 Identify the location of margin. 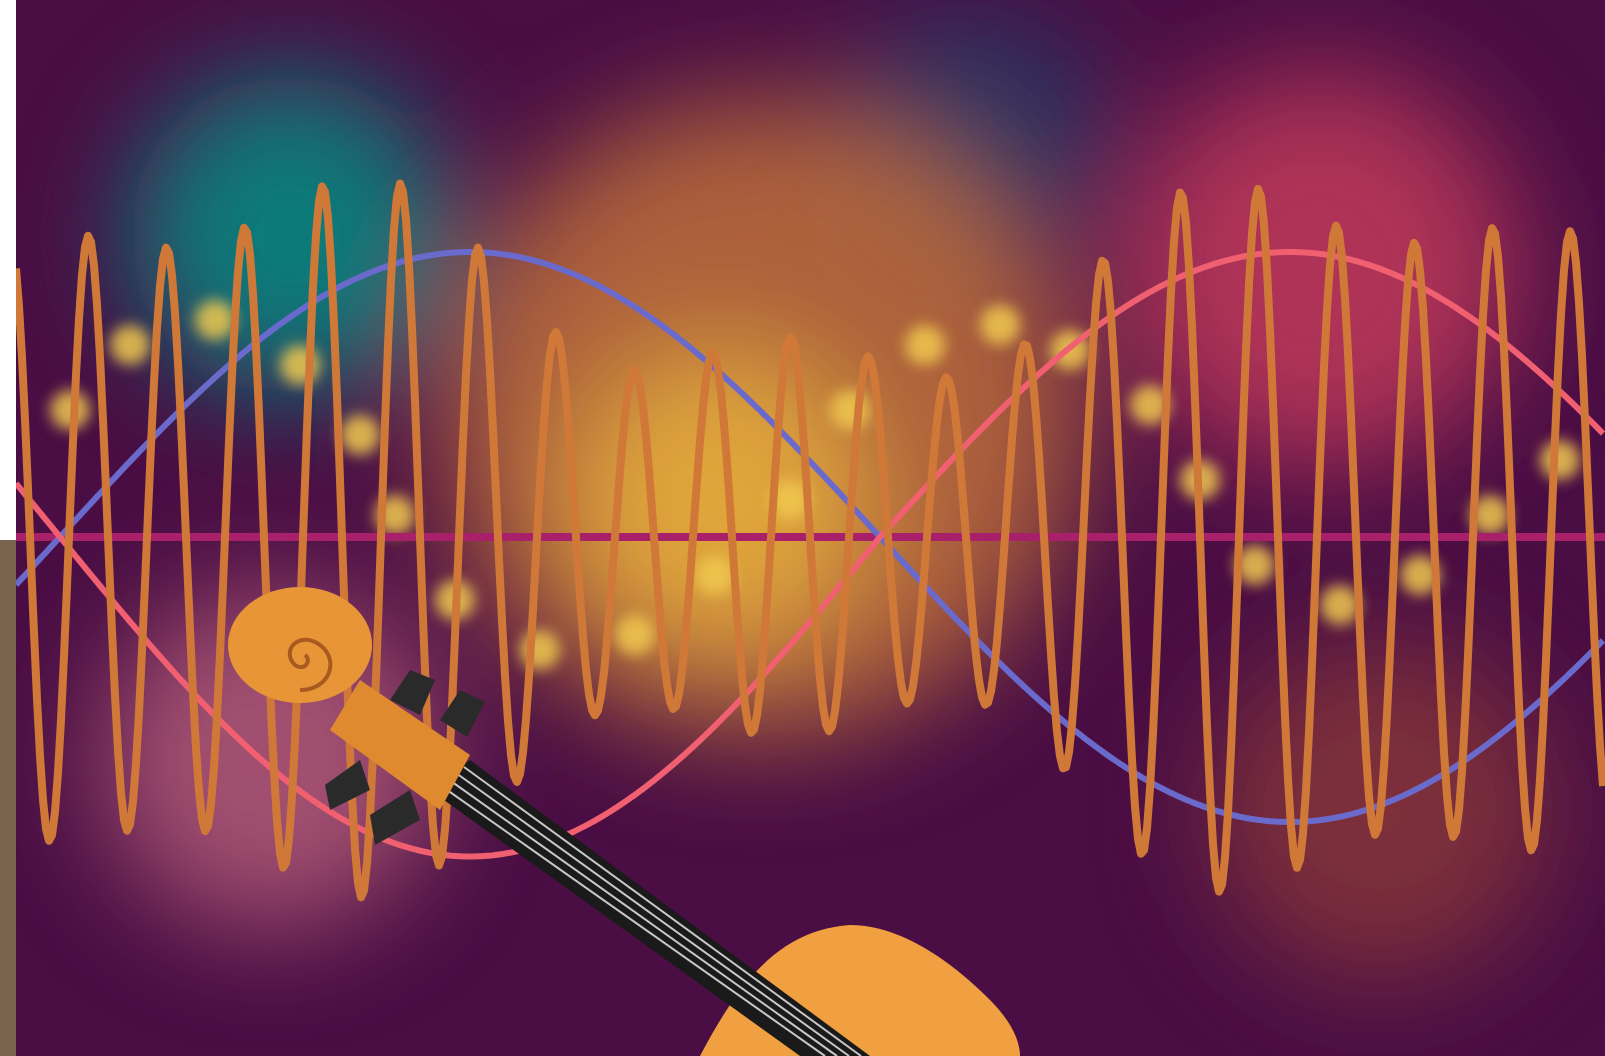
(8, 270).